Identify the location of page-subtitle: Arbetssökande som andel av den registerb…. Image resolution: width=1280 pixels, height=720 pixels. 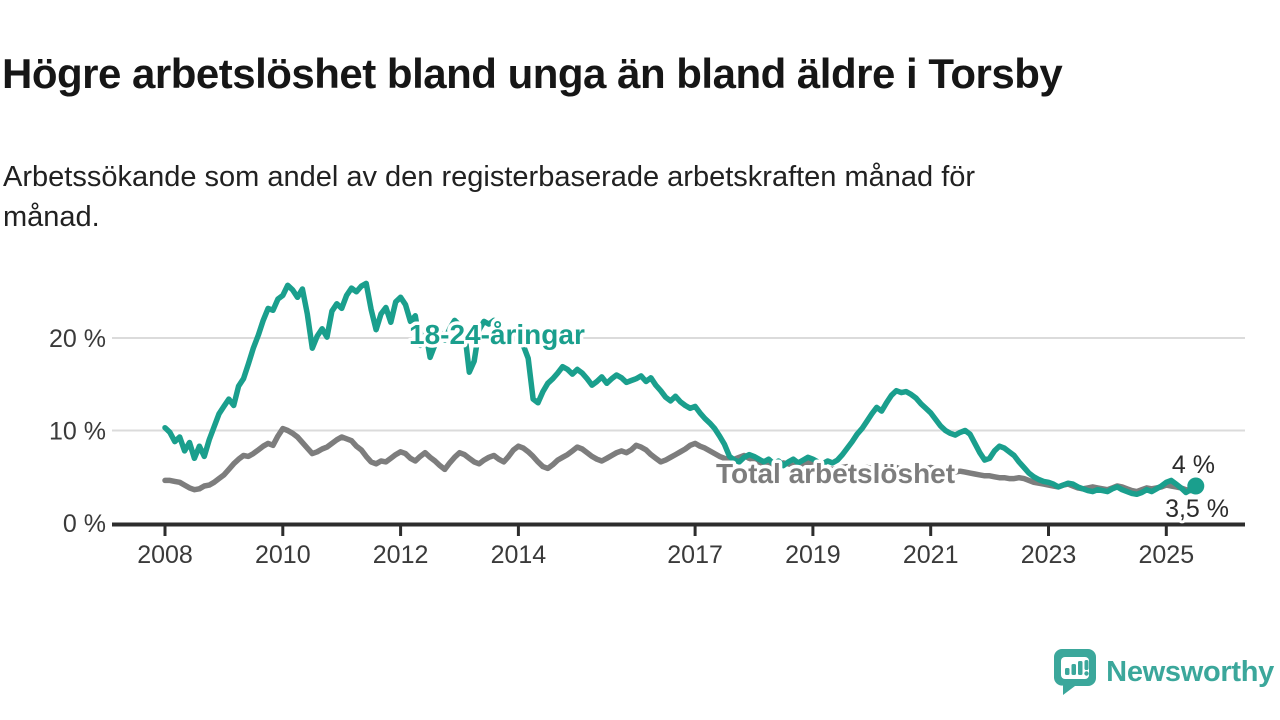
(489, 197).